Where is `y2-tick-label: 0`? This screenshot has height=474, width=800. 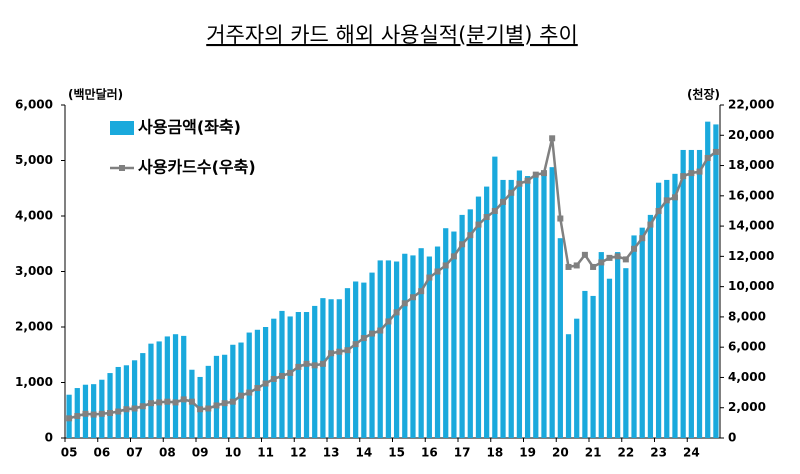
y2-tick-label: 0 is located at coordinates (732, 438).